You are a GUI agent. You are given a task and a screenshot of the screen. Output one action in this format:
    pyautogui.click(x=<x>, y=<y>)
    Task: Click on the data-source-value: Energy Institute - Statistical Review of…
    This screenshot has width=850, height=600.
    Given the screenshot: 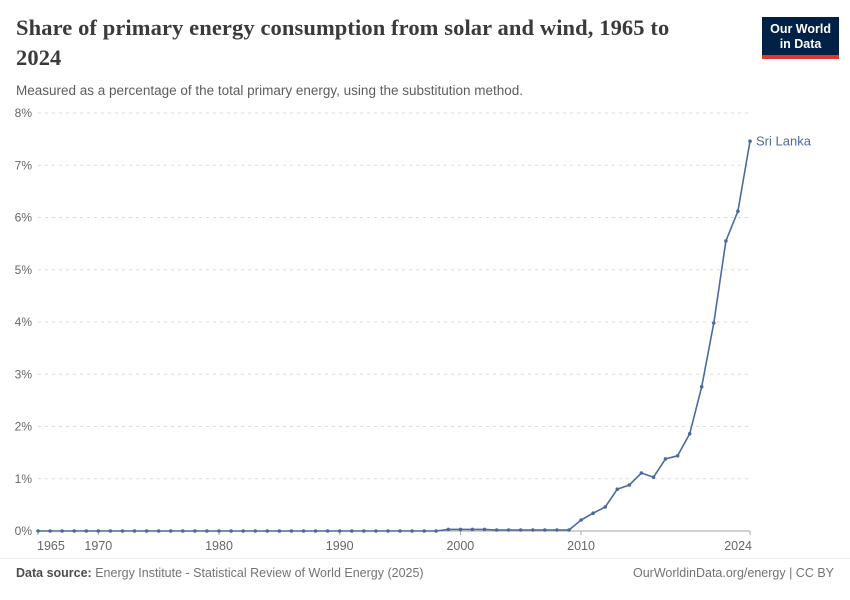 What is the action you would take?
    pyautogui.click(x=257, y=573)
    